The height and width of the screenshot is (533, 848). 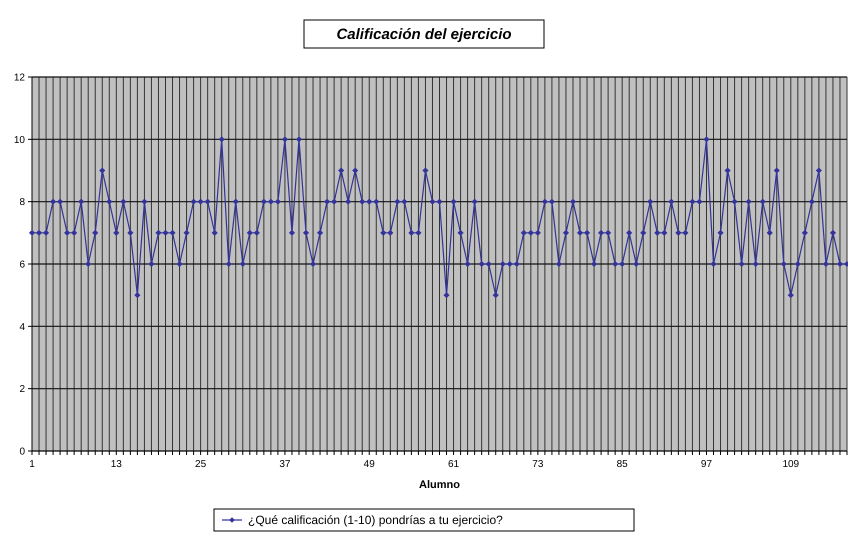 What do you see at coordinates (32, 464) in the screenshot?
I see `x-tick-label: 1` at bounding box center [32, 464].